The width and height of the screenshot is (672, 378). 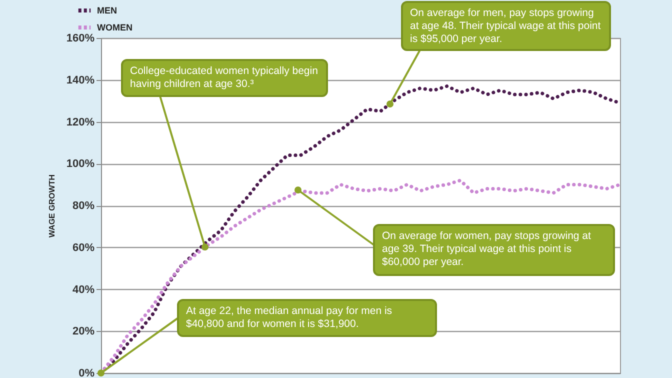 I want to click on y-tick-label: 120%, so click(x=80, y=122).